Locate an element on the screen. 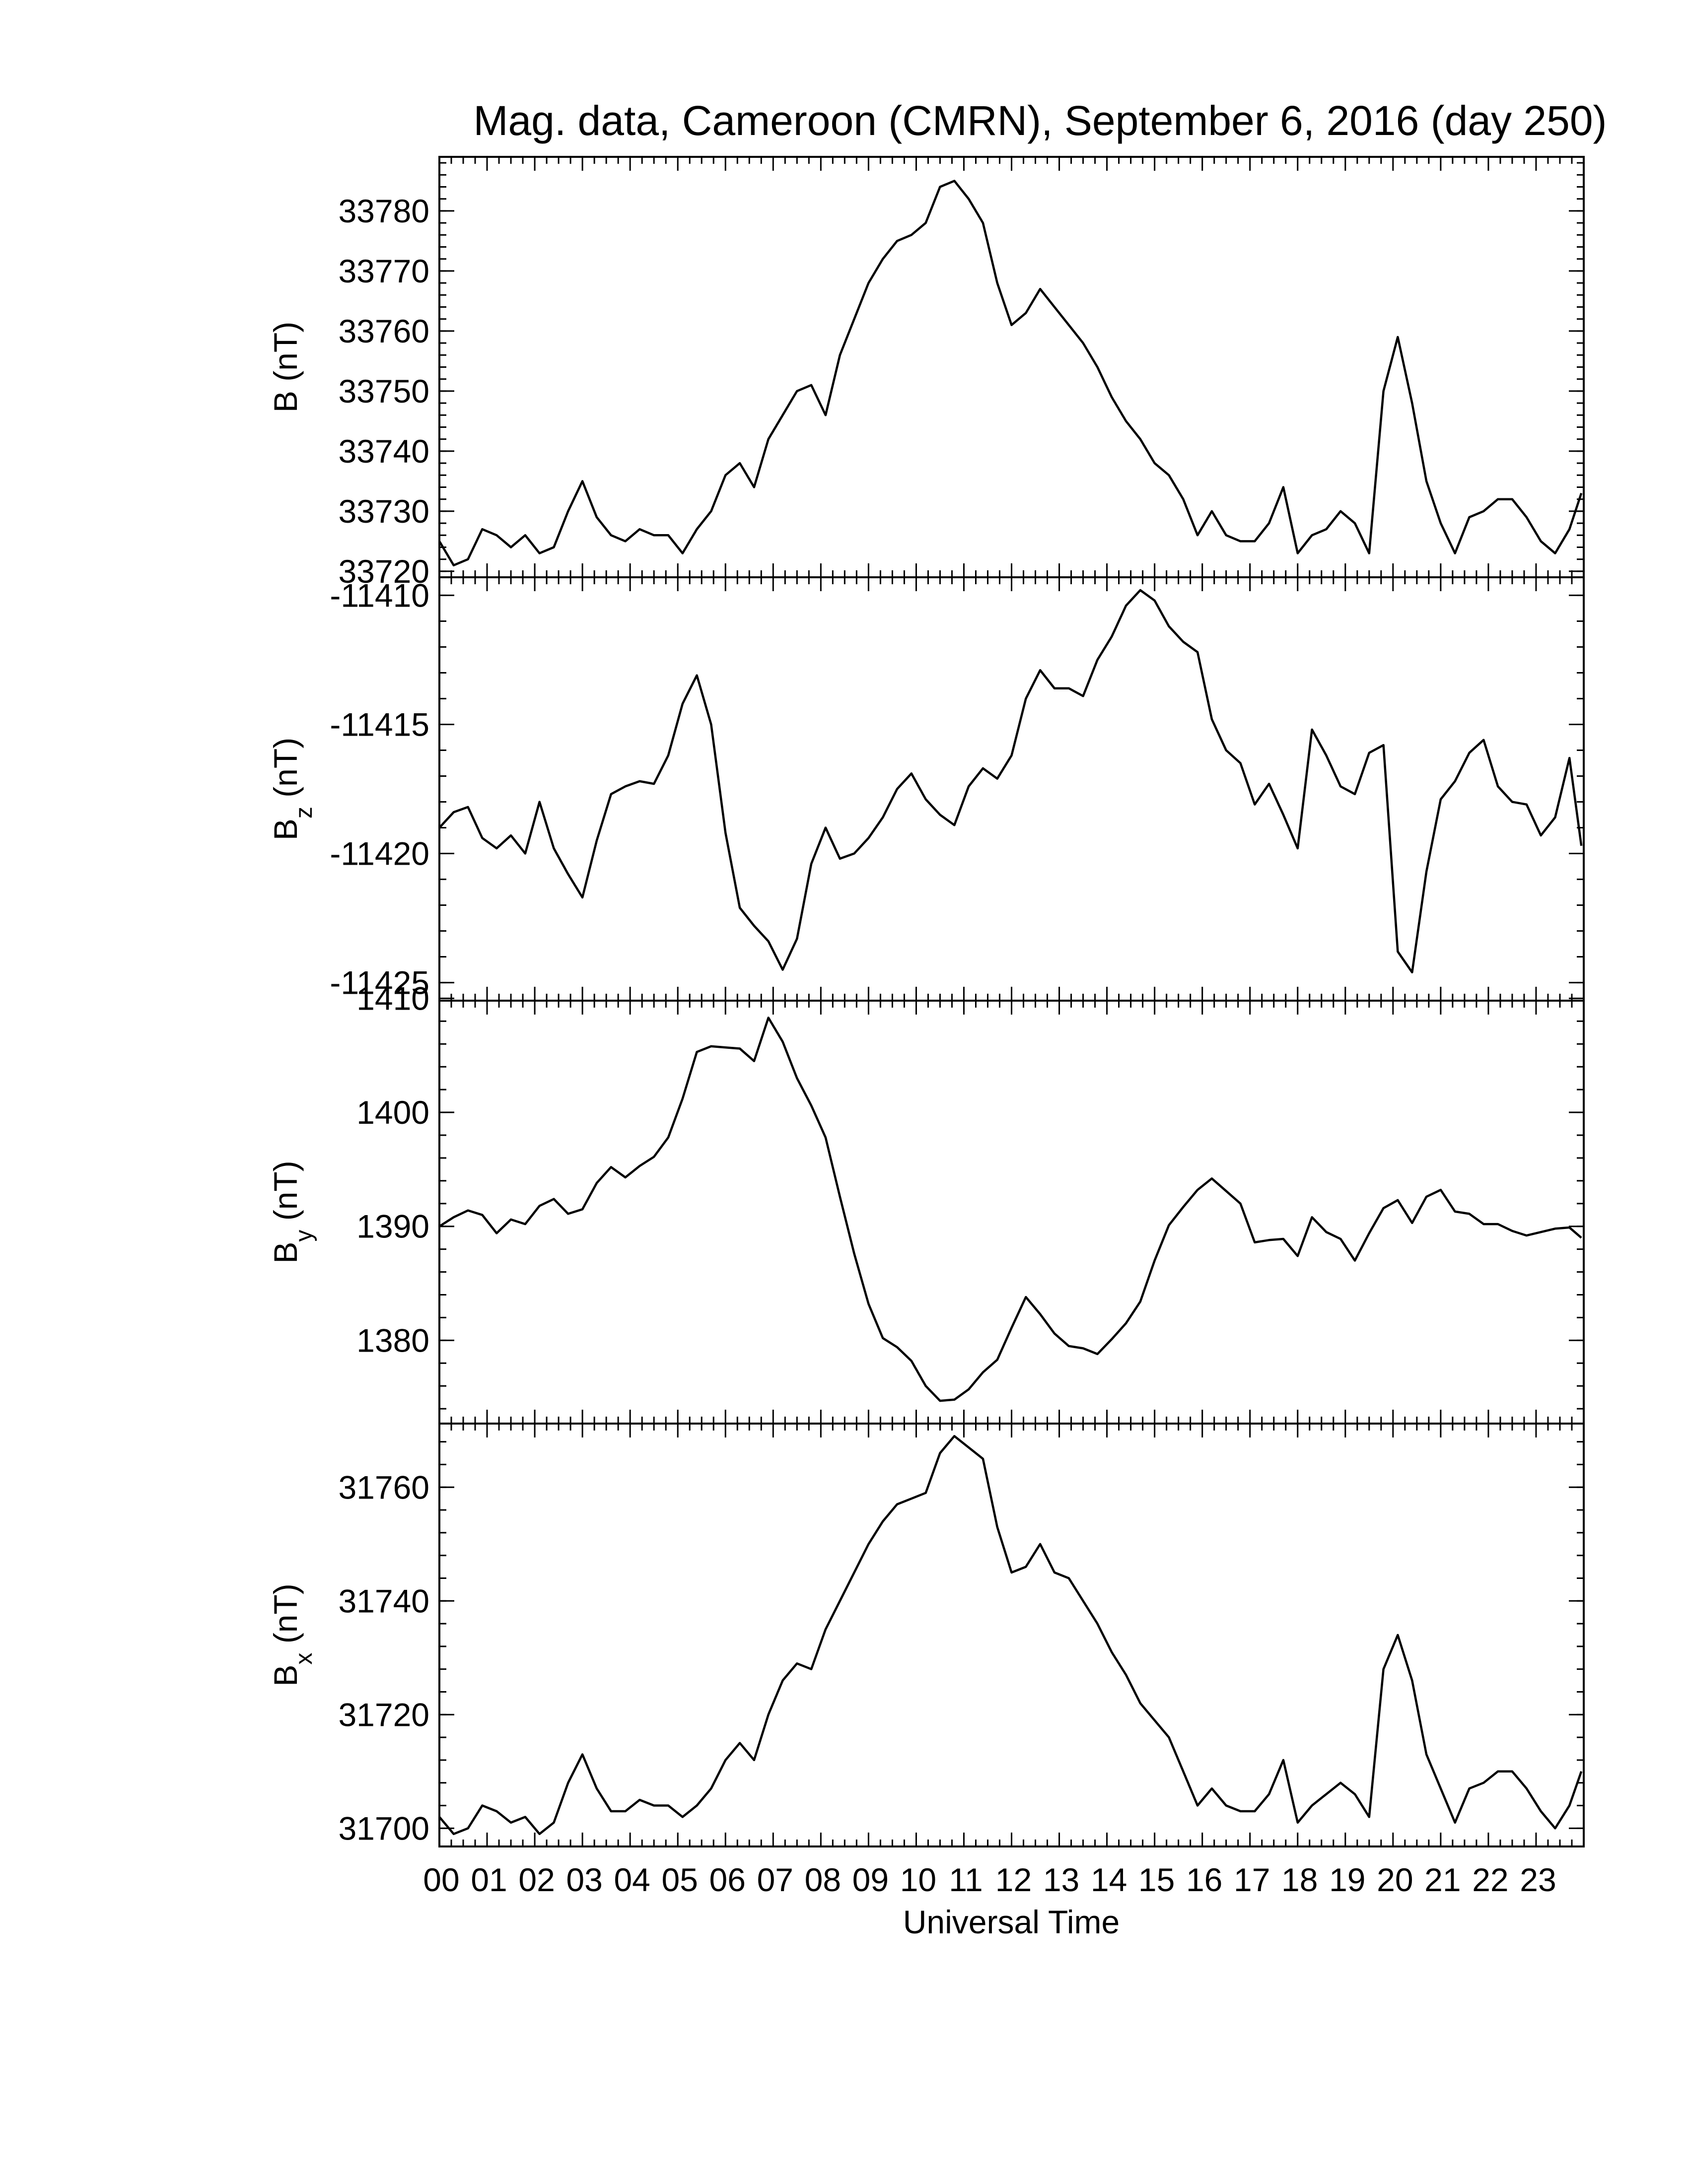 The width and height of the screenshot is (1688, 2184). x-tick-label: 03 is located at coordinates (584, 1879).